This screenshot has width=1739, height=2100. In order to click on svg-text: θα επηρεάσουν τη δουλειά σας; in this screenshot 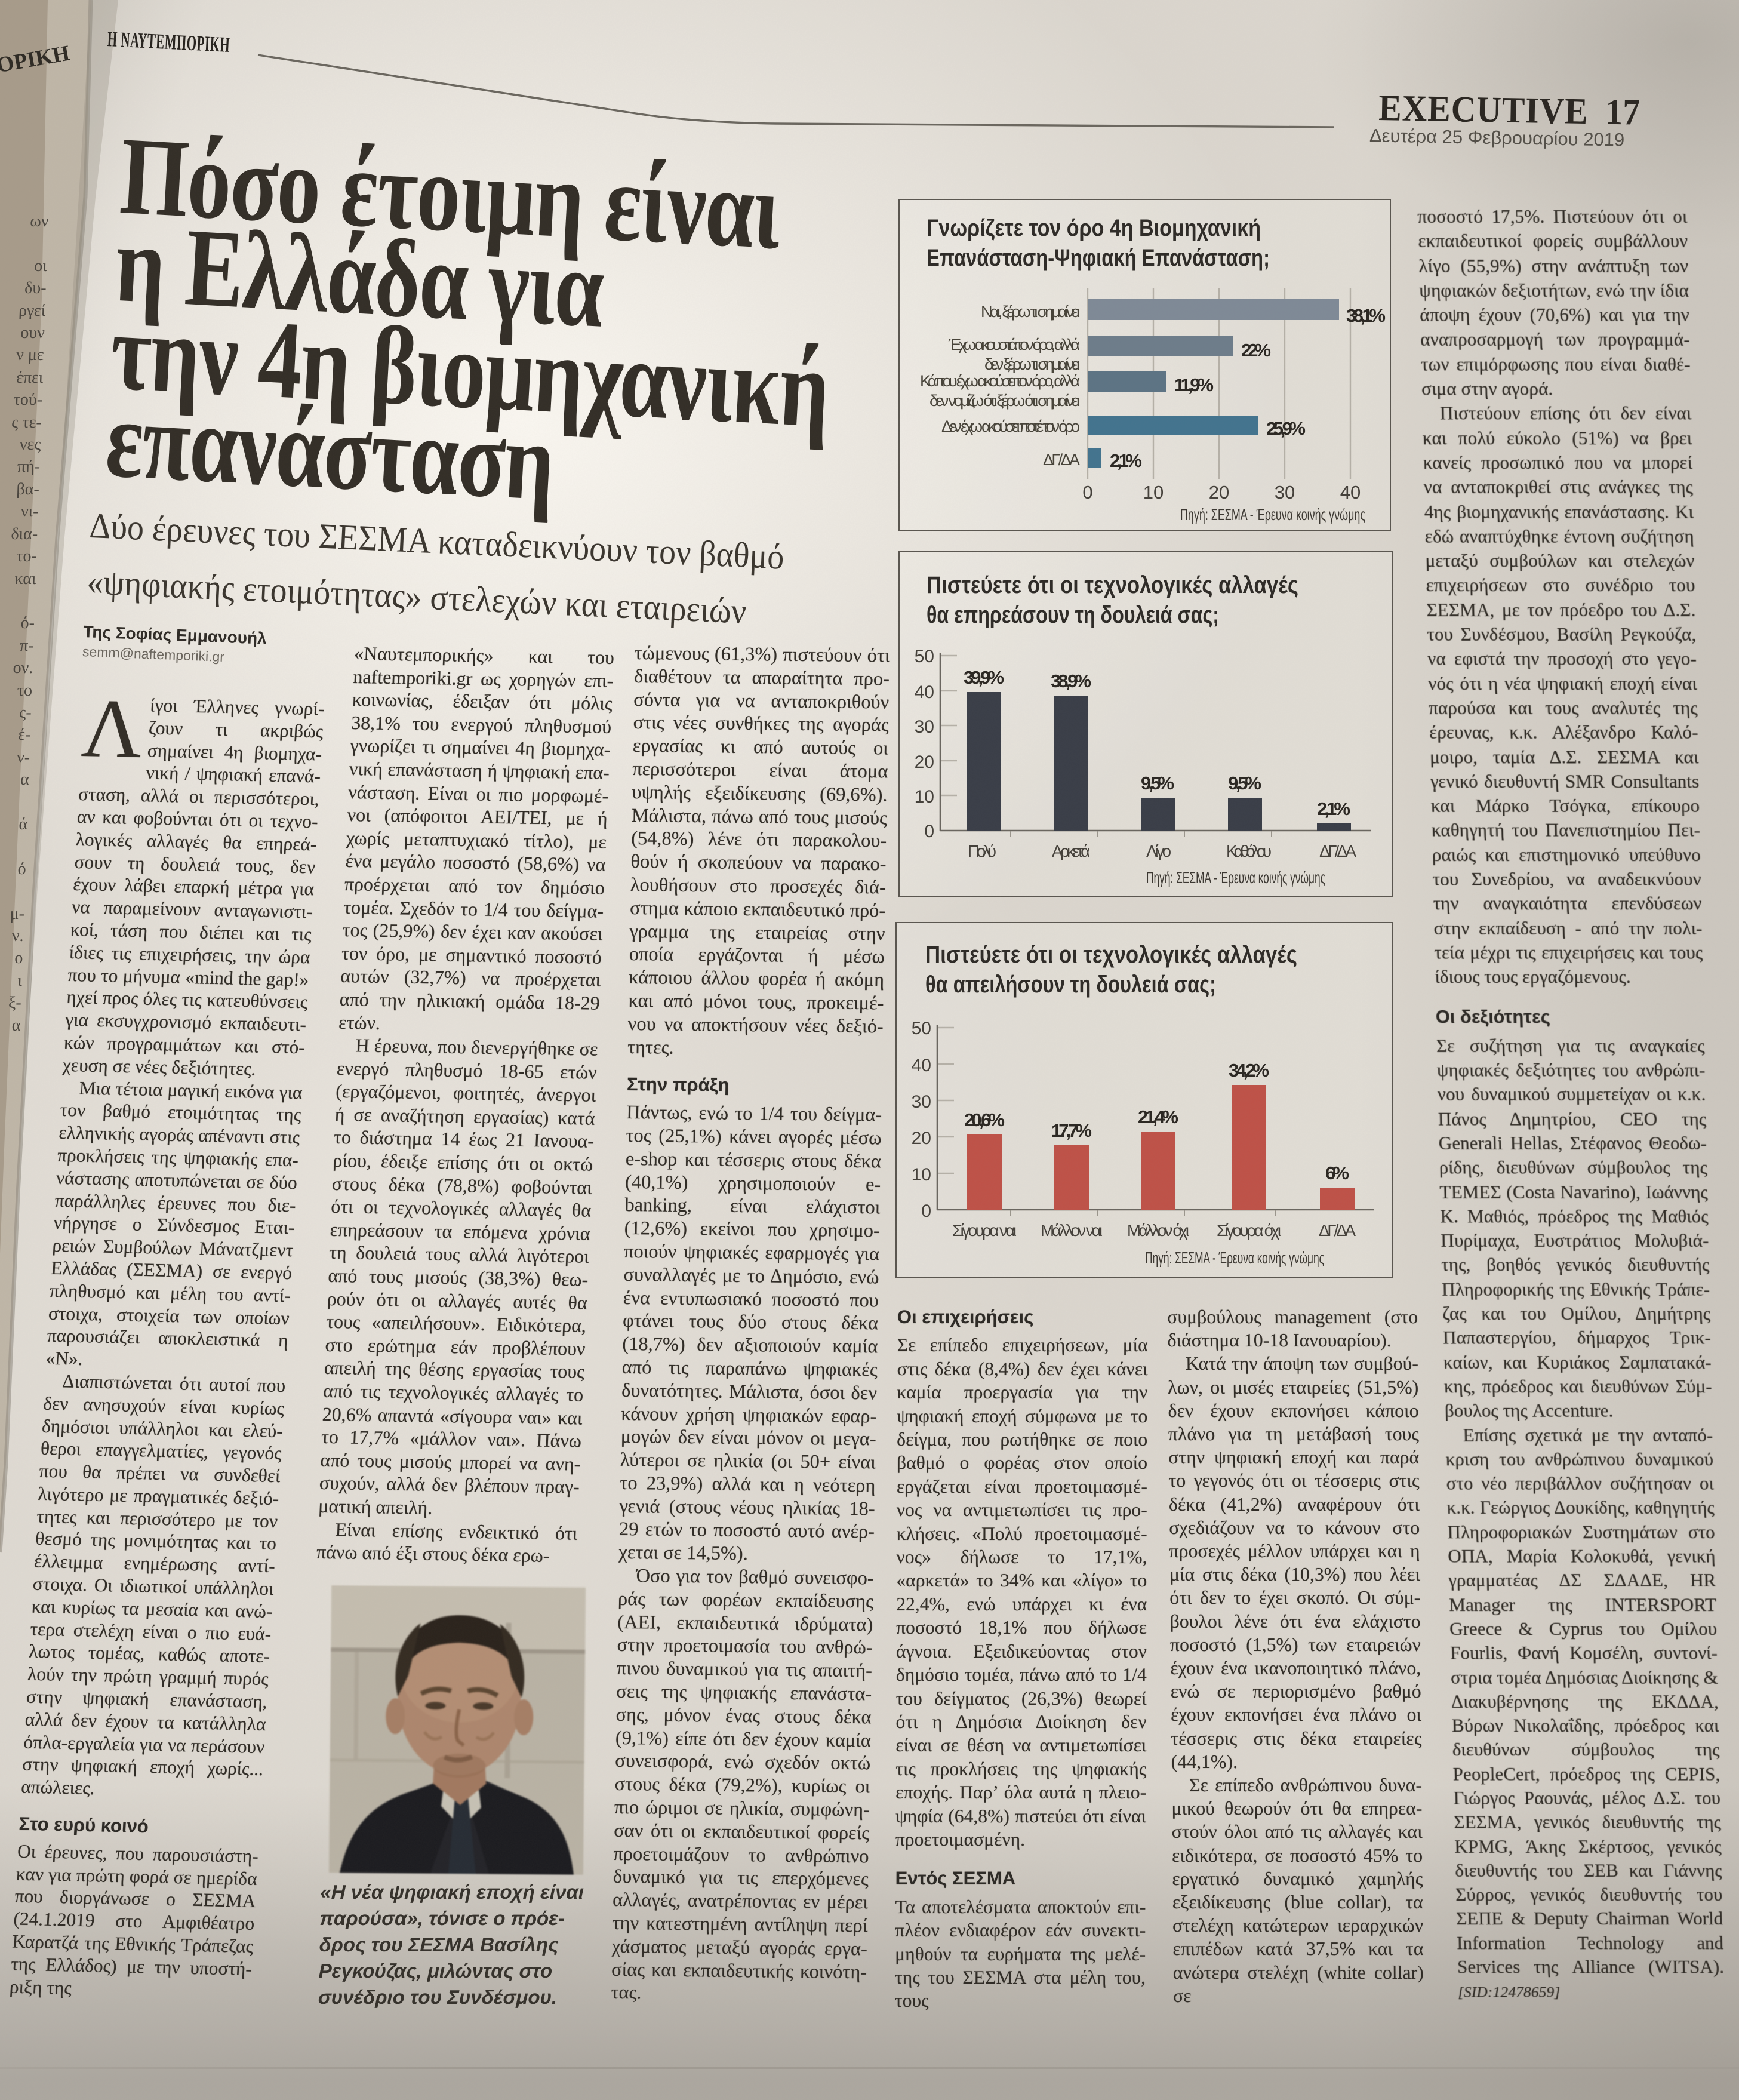, I will do `click(1073, 615)`.